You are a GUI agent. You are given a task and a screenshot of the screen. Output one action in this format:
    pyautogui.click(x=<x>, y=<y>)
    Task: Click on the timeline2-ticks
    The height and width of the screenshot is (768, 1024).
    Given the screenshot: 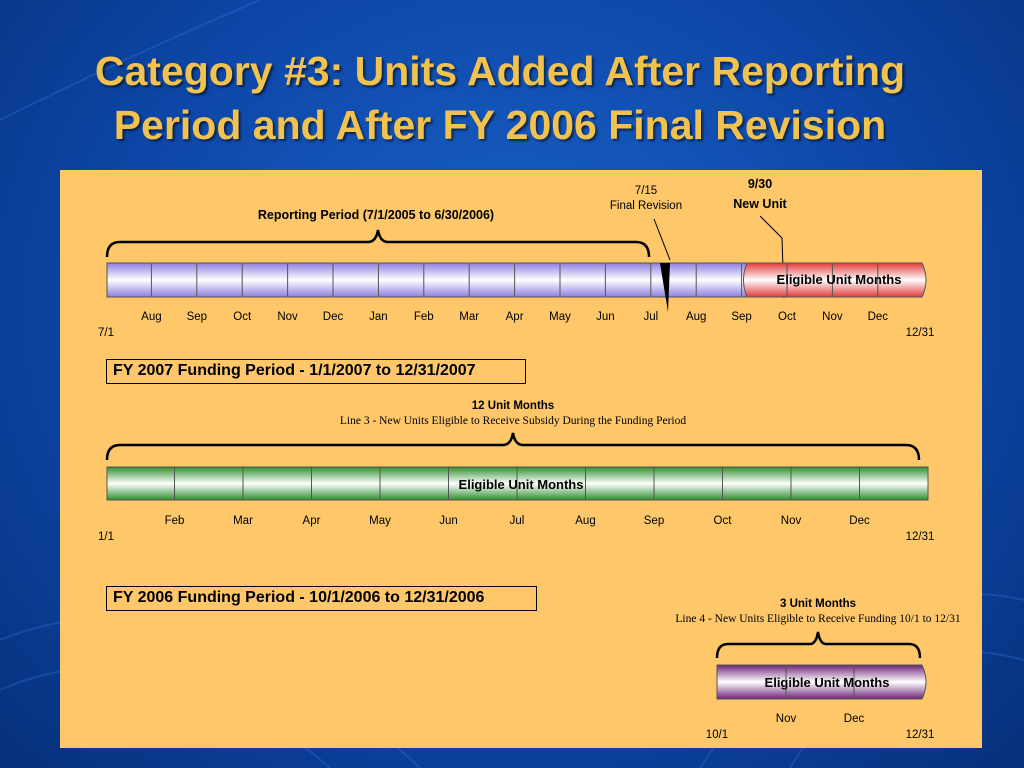 What is the action you would take?
    pyautogui.click(x=517, y=483)
    